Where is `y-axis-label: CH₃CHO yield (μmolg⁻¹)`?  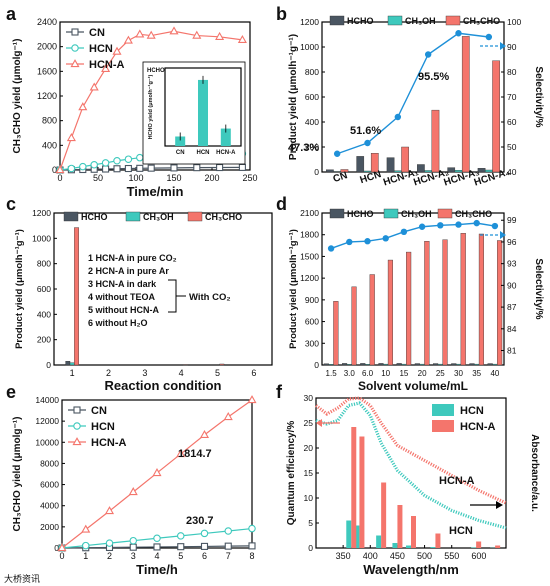
y-axis-label: CH₃CHO yield (μmolg⁻¹) is located at coordinates (17, 96).